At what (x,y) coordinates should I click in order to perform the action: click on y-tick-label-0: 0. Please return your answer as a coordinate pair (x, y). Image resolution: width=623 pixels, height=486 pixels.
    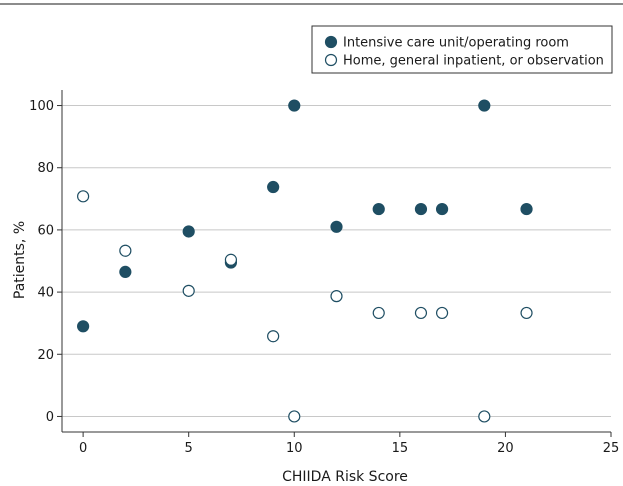
    Looking at the image, I should click on (50, 417).